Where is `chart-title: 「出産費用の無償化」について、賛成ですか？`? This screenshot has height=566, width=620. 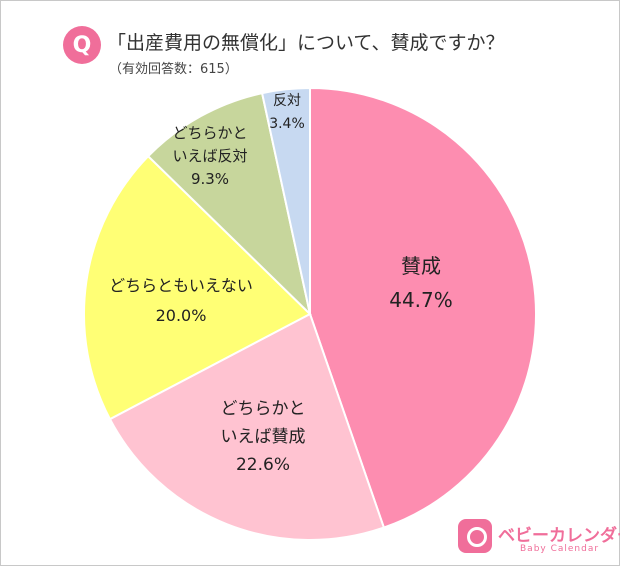 chart-title: 「出産費用の無償化」について、賛成ですか？ is located at coordinates (306, 43).